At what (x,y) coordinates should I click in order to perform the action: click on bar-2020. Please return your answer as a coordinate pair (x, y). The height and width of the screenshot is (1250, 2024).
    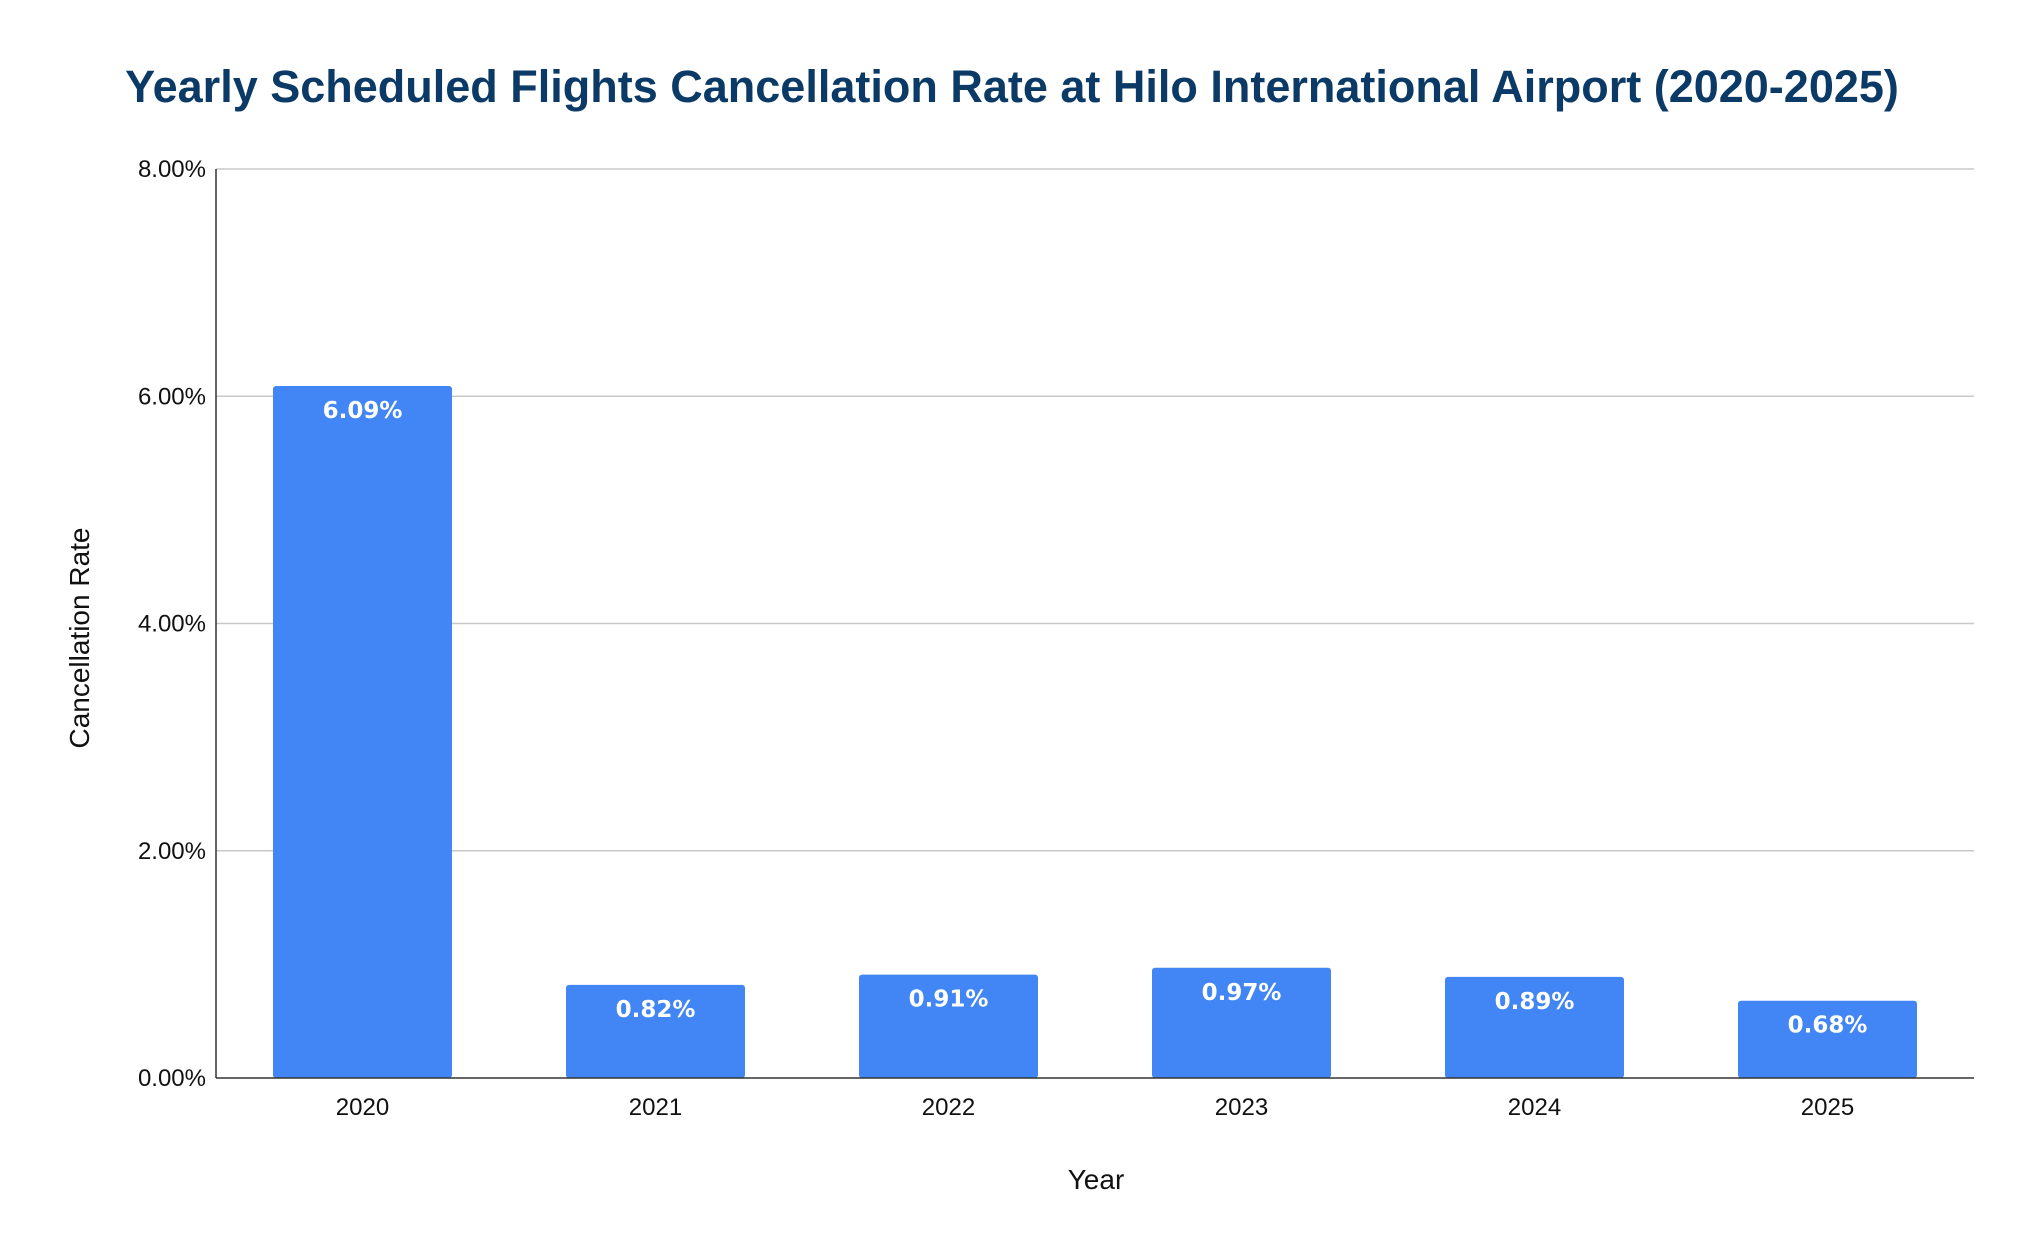
    Looking at the image, I should click on (362, 732).